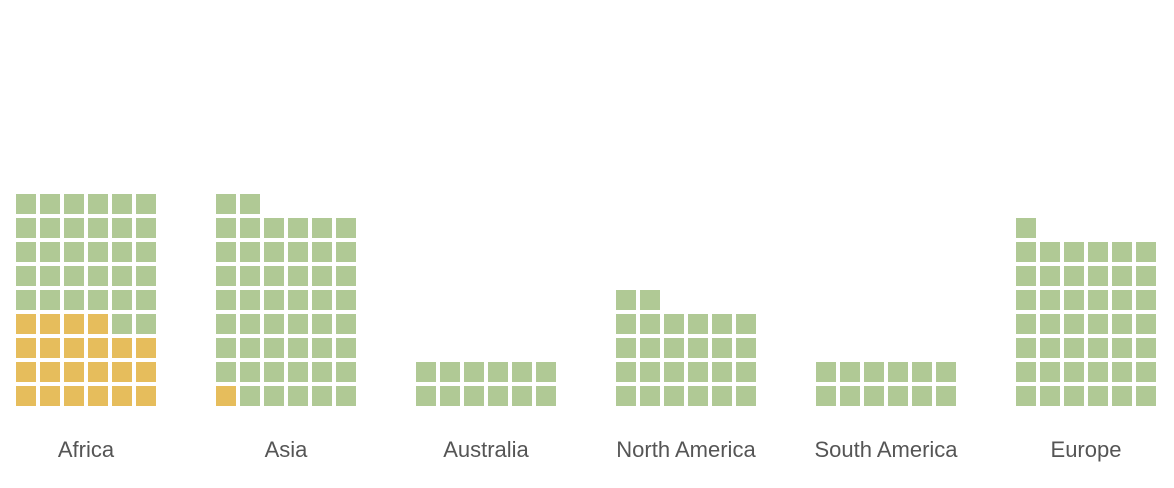  What do you see at coordinates (287, 449) in the screenshot?
I see `category-label: Asia` at bounding box center [287, 449].